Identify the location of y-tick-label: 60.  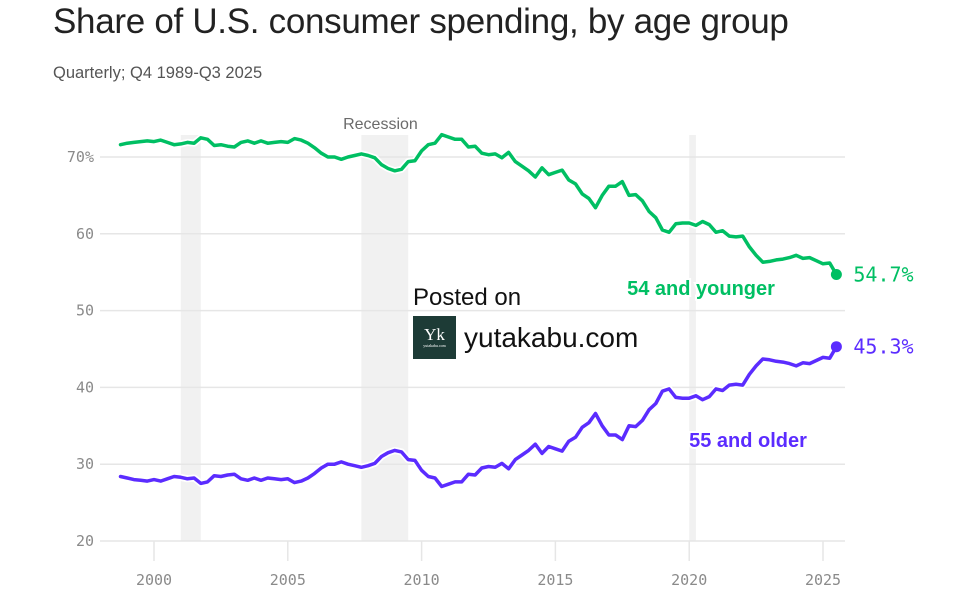
(85, 234).